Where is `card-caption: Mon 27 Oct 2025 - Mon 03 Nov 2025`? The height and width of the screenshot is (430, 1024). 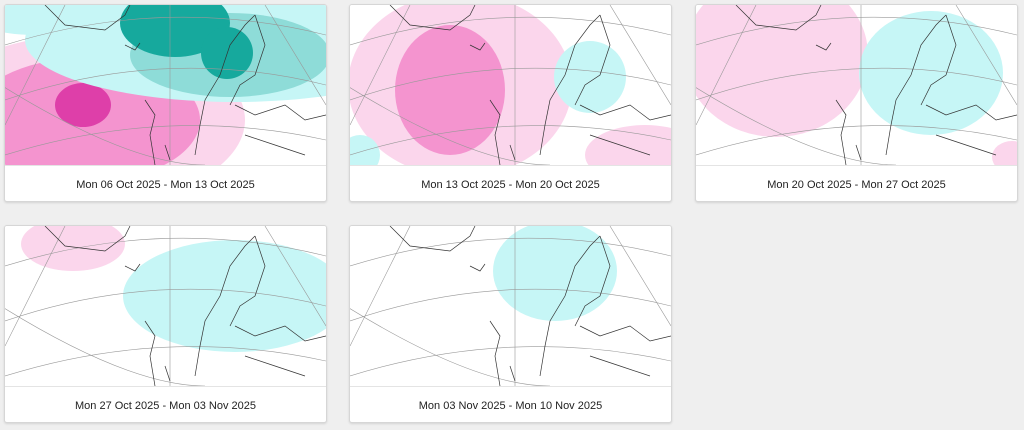
card-caption: Mon 27 Oct 2025 - Mon 03 Nov 2025 is located at coordinates (165, 404).